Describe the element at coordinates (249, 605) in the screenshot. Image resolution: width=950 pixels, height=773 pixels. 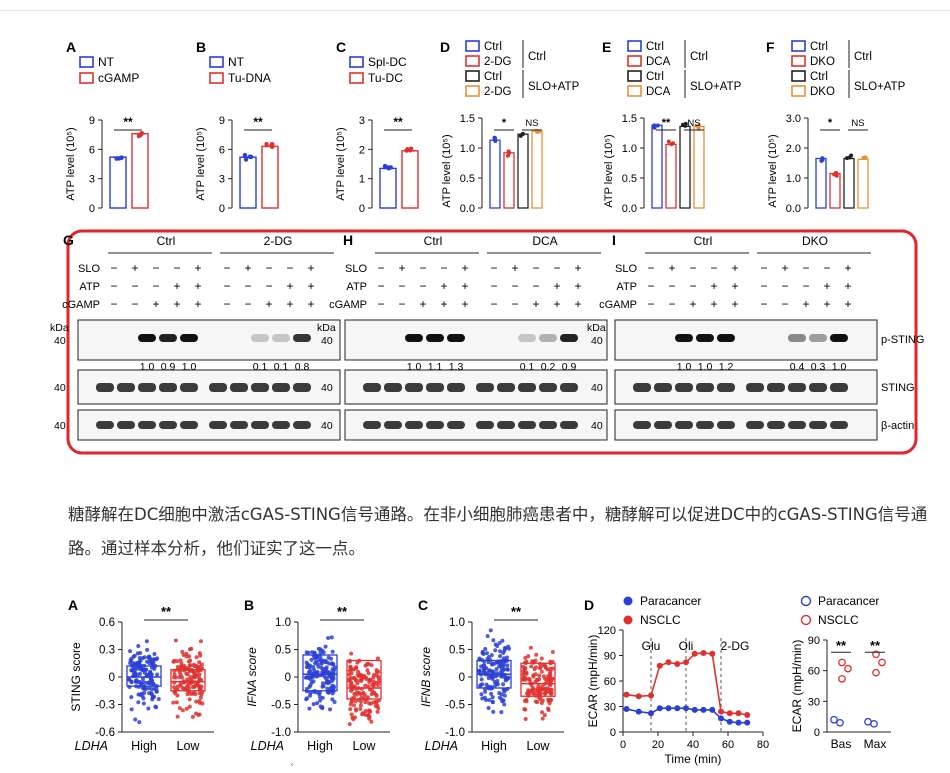
I see `panel-letter-b: B` at that location.